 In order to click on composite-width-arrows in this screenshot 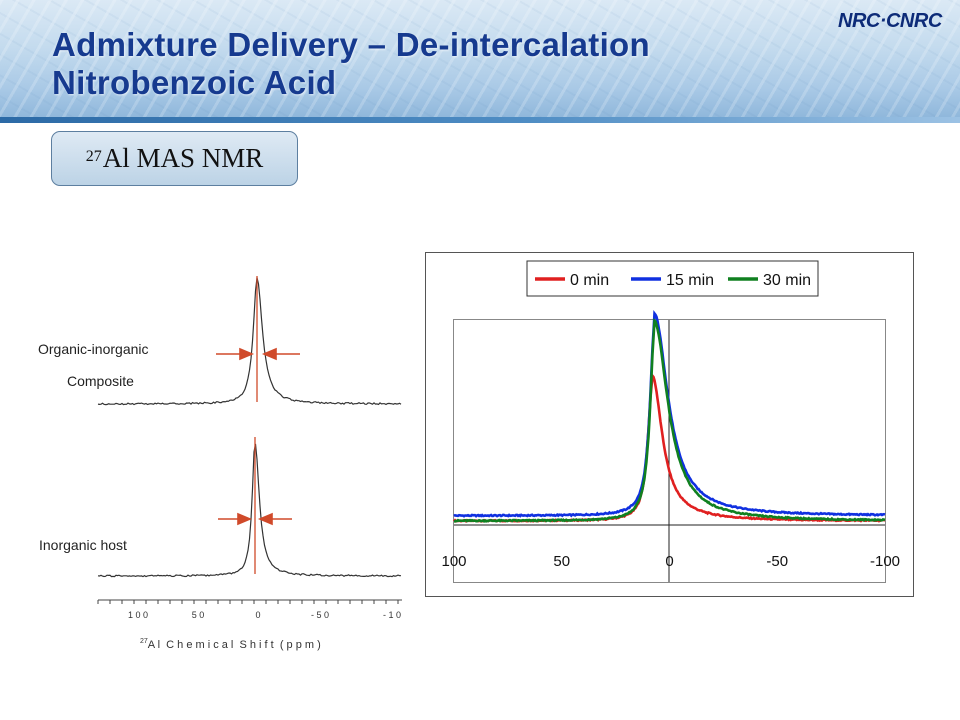, I will do `click(258, 354)`.